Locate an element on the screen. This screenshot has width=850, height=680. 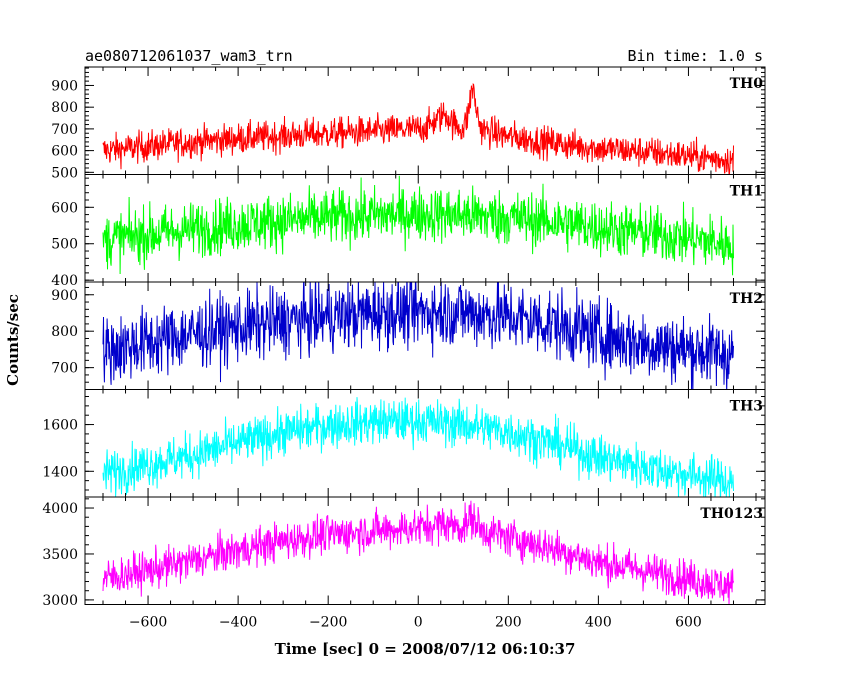
panel-label: TH1 is located at coordinates (746, 192).